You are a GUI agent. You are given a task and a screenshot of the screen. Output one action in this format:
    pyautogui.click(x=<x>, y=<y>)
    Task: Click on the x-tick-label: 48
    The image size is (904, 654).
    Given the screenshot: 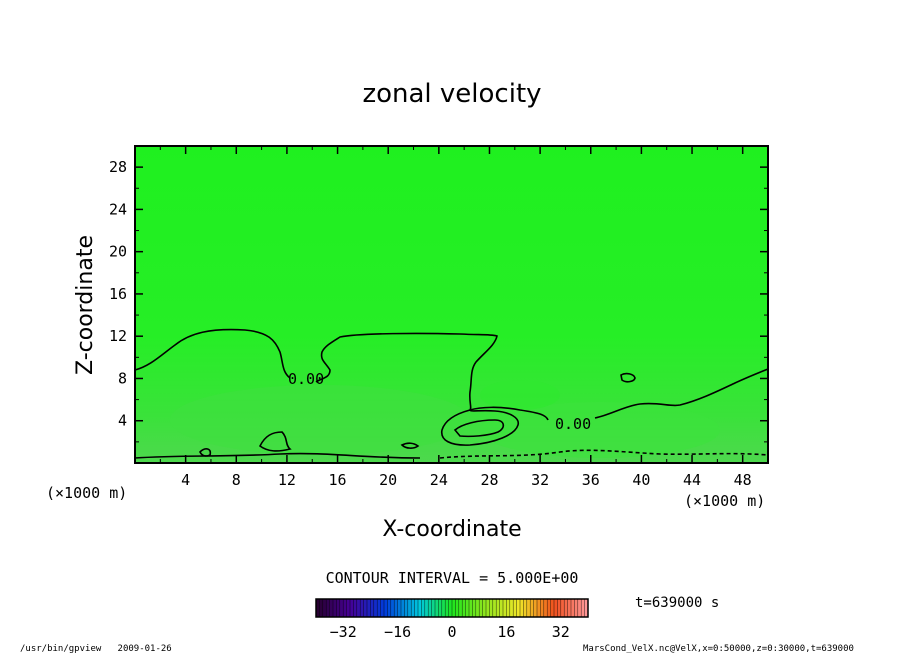 What is the action you would take?
    pyautogui.click(x=743, y=480)
    